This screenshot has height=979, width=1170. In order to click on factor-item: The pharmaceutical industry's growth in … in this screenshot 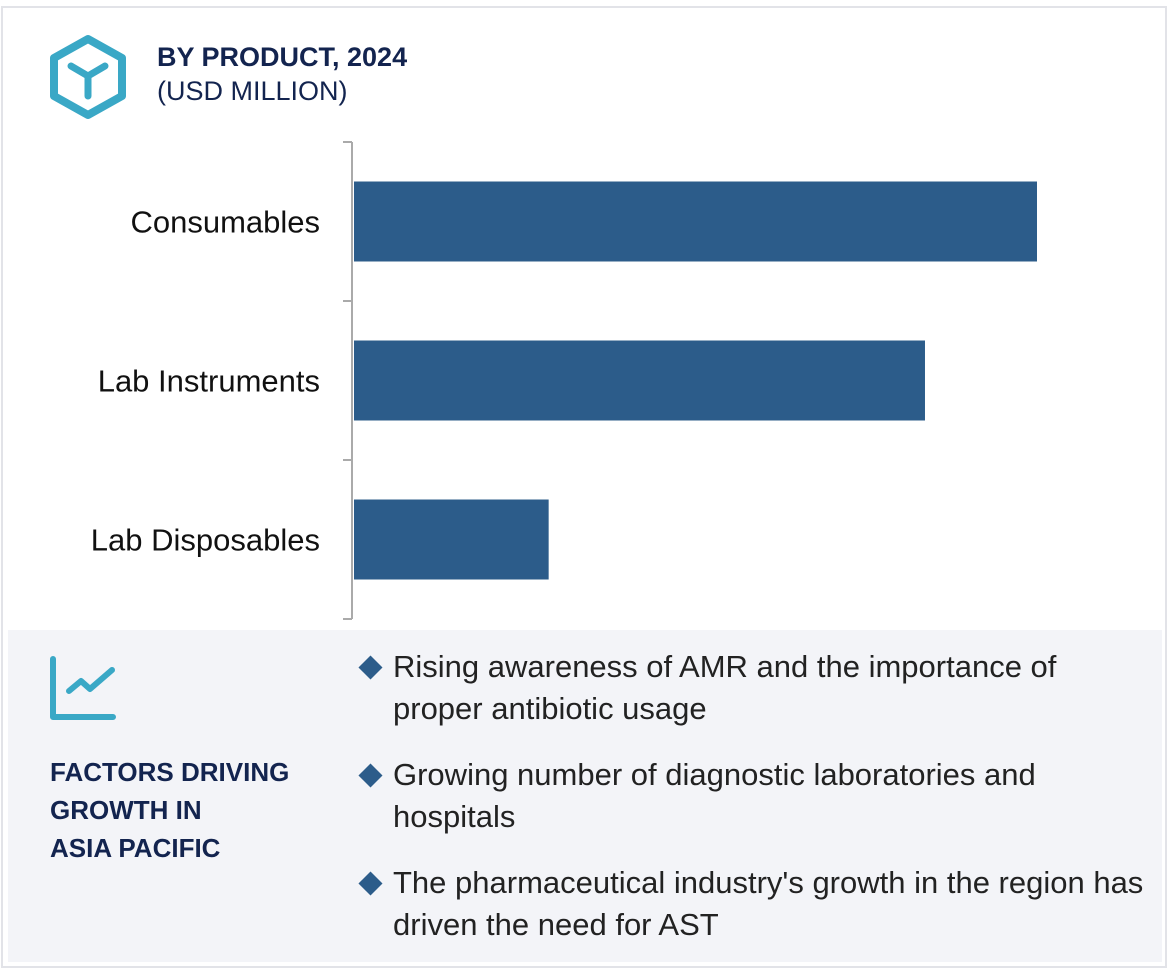, I will do `click(753, 904)`.